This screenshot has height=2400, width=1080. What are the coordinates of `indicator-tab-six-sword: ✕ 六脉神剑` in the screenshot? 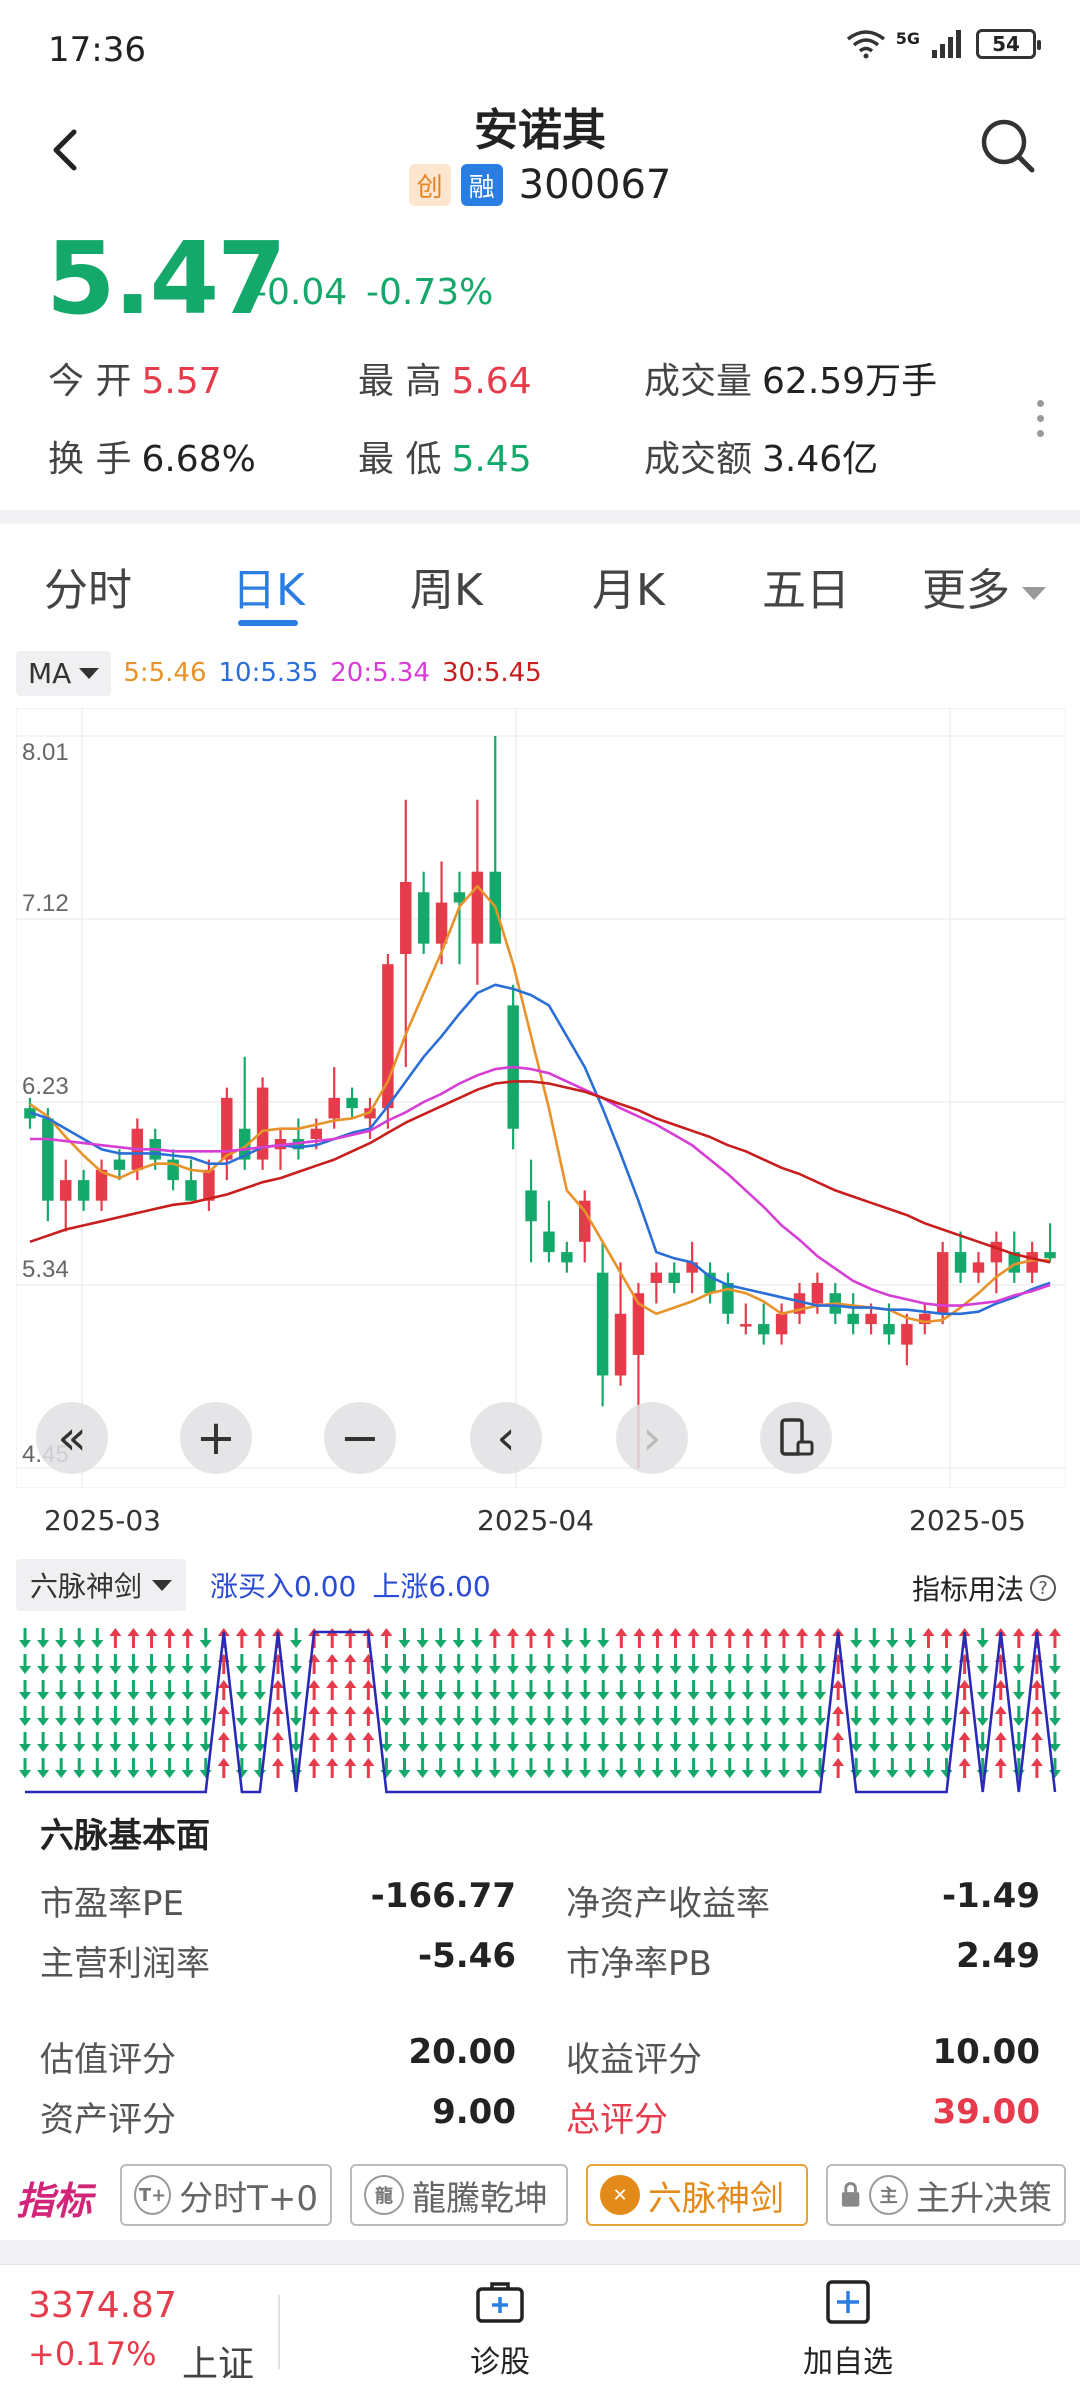 It's located at (697, 2195).